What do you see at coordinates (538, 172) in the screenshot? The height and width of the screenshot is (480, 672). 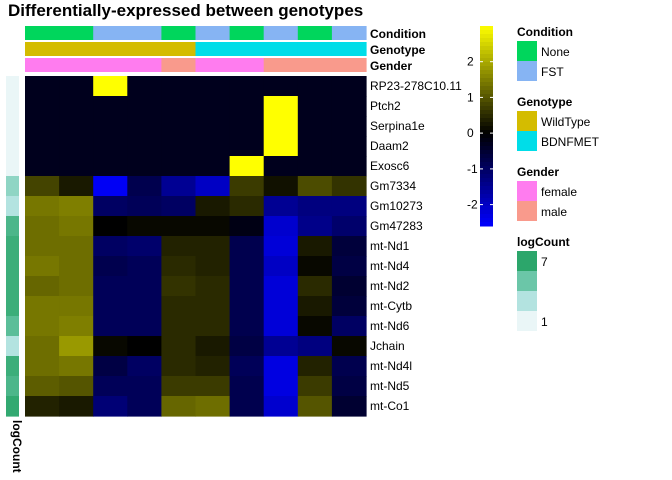 I see `legend-title-gender: Gender` at bounding box center [538, 172].